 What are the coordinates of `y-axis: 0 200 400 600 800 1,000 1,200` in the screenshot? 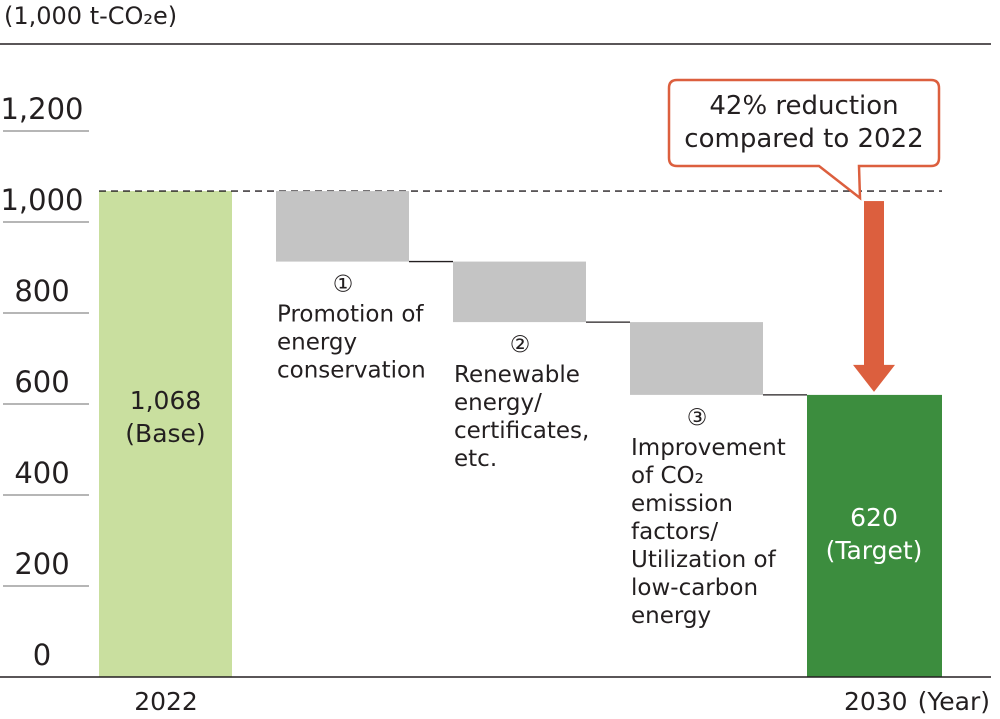 It's located at (44, 382).